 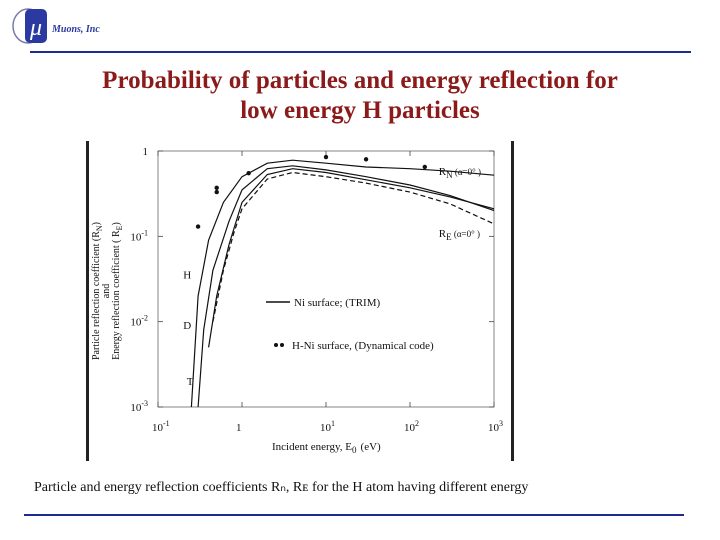 What do you see at coordinates (360, 52) in the screenshot?
I see `top-divider` at bounding box center [360, 52].